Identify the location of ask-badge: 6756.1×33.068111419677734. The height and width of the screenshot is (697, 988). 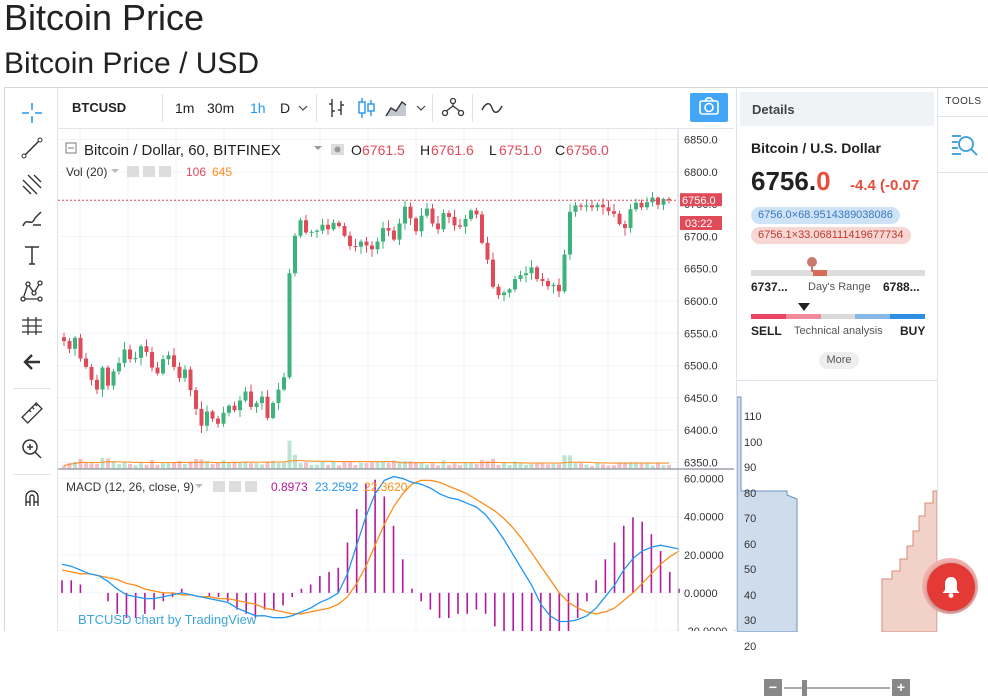
(831, 235).